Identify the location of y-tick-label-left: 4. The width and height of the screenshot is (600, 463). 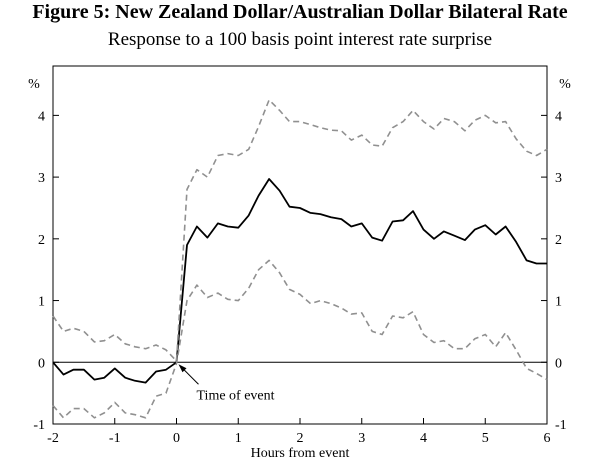
(41, 116).